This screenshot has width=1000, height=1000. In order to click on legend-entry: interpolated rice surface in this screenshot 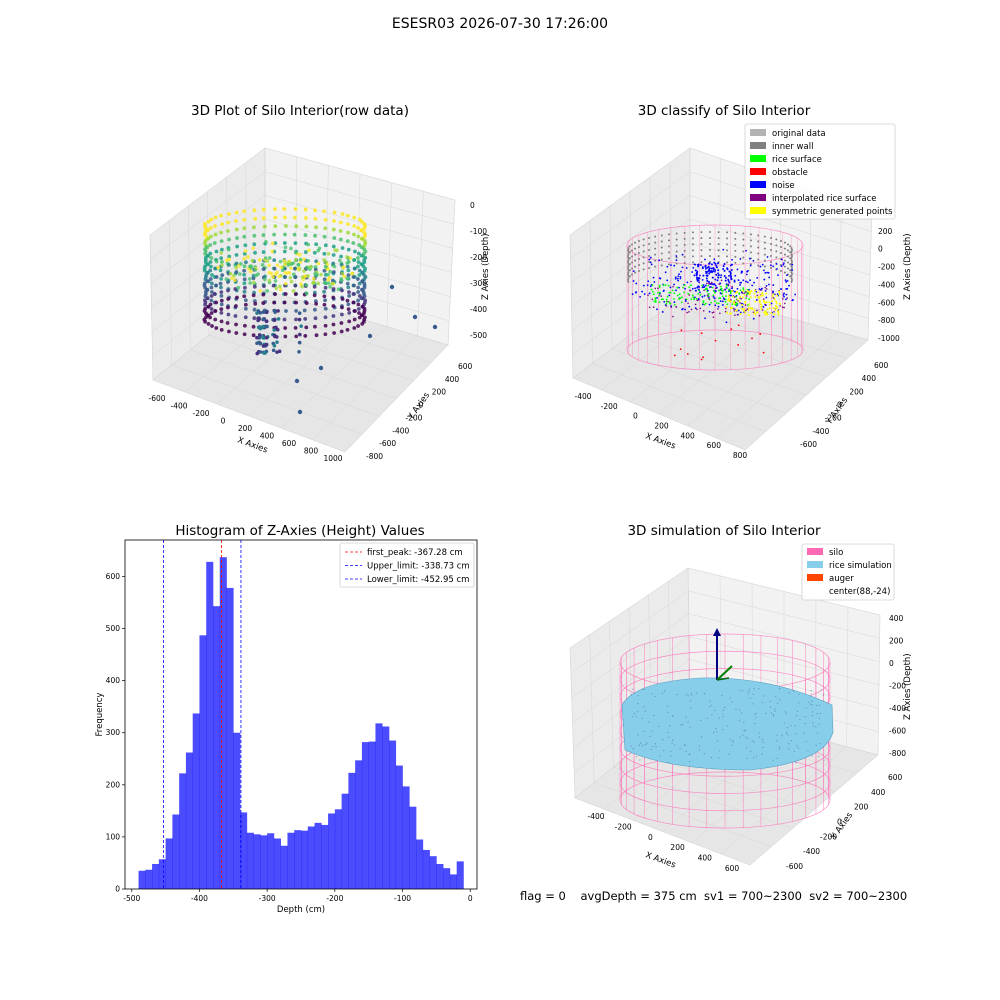, I will do `click(824, 199)`.